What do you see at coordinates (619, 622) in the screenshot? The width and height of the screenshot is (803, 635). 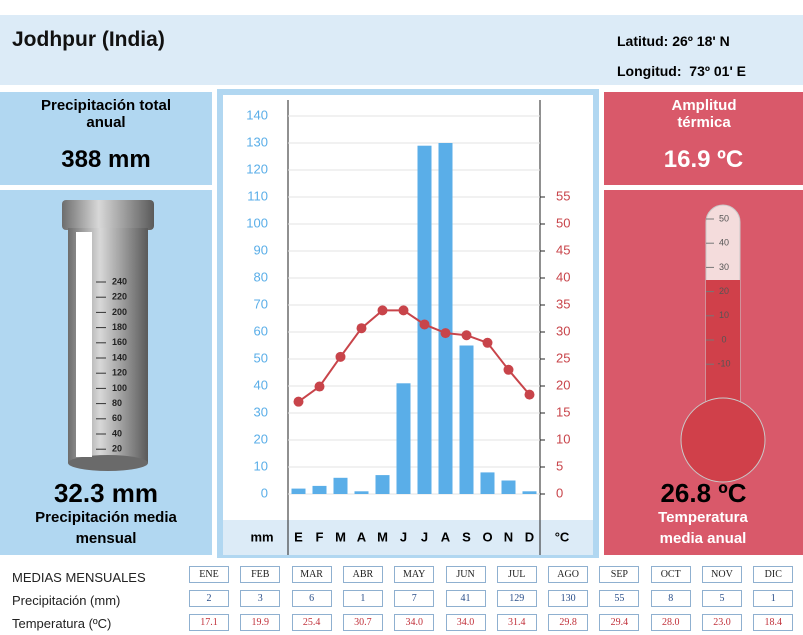 I see `temp-cell: 29.4` at bounding box center [619, 622].